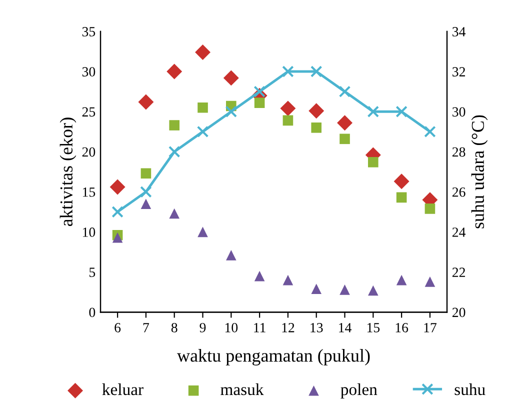 This screenshot has width=529, height=419. Describe the element at coordinates (89, 232) in the screenshot. I see `y-tick-label: 10` at that location.